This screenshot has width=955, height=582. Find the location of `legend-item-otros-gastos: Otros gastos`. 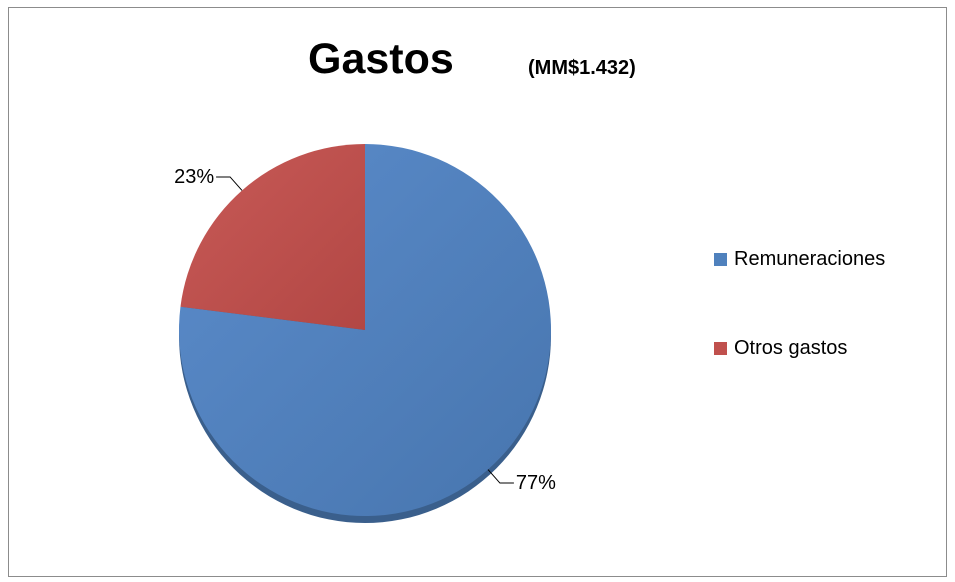

legend-item-otros-gastos: Otros gastos is located at coordinates (799, 348).